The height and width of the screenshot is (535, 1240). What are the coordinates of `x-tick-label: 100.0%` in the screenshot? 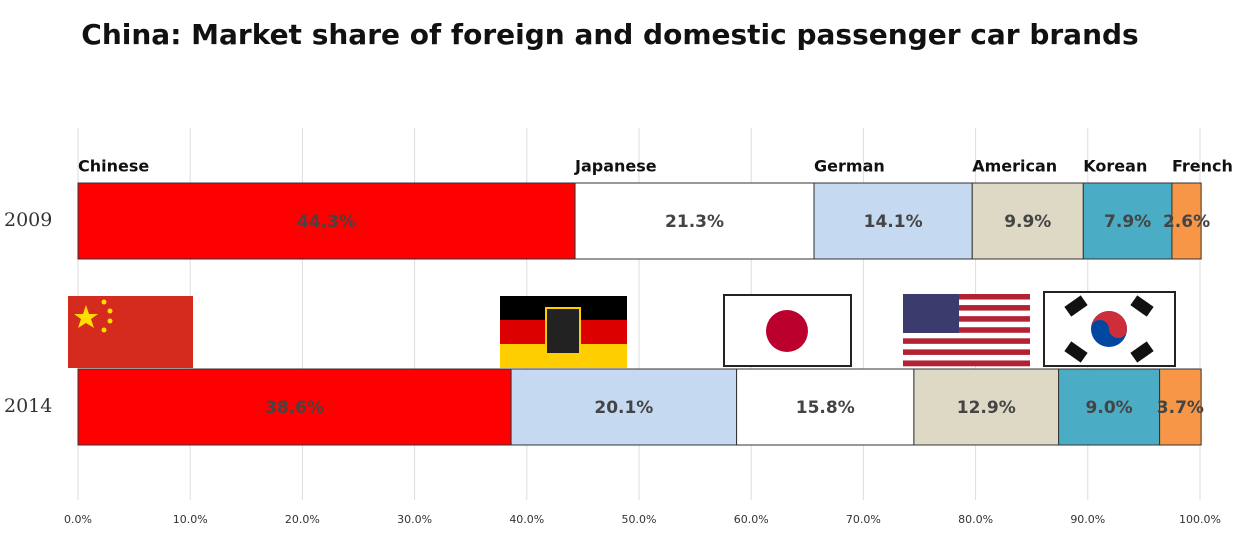 It's located at (1200, 519).